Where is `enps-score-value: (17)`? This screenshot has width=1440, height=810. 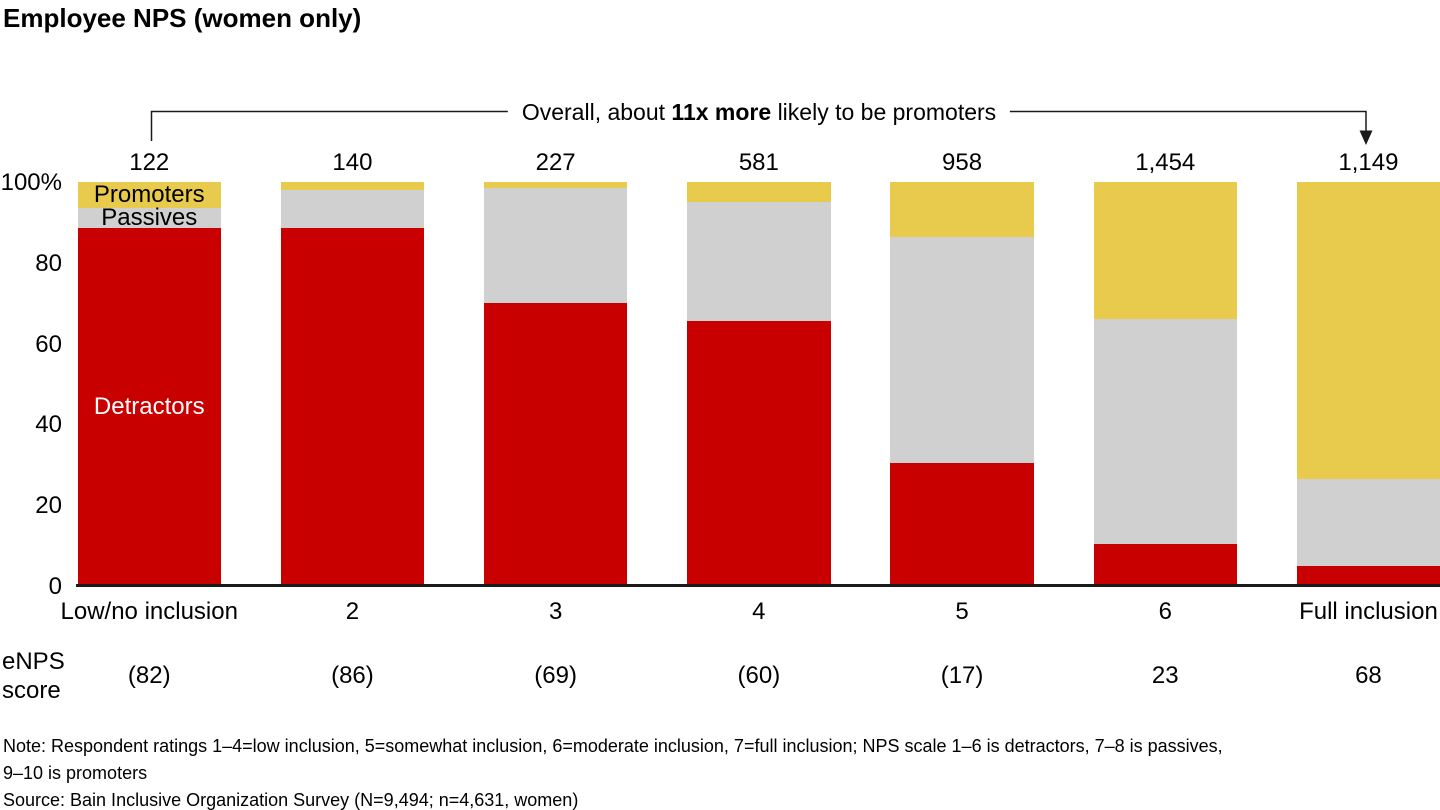 enps-score-value: (17) is located at coordinates (962, 675).